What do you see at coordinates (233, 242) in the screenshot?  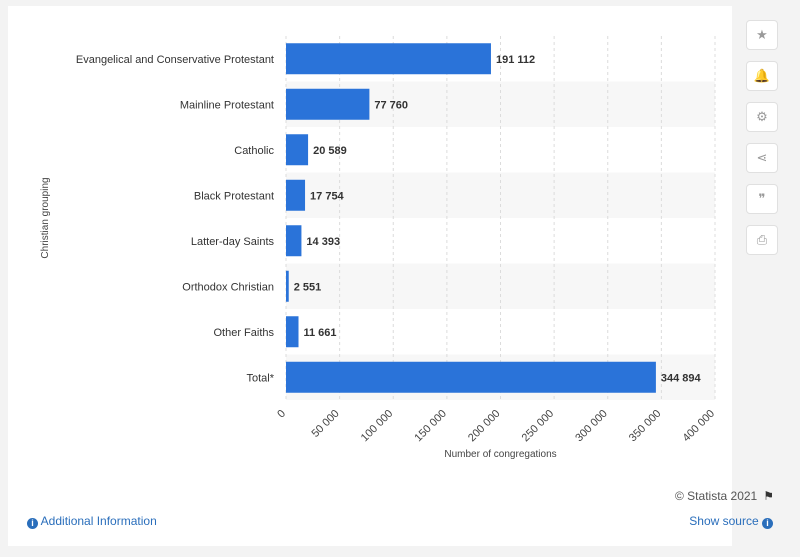 I see `category-label: Latter-day Saints` at bounding box center [233, 242].